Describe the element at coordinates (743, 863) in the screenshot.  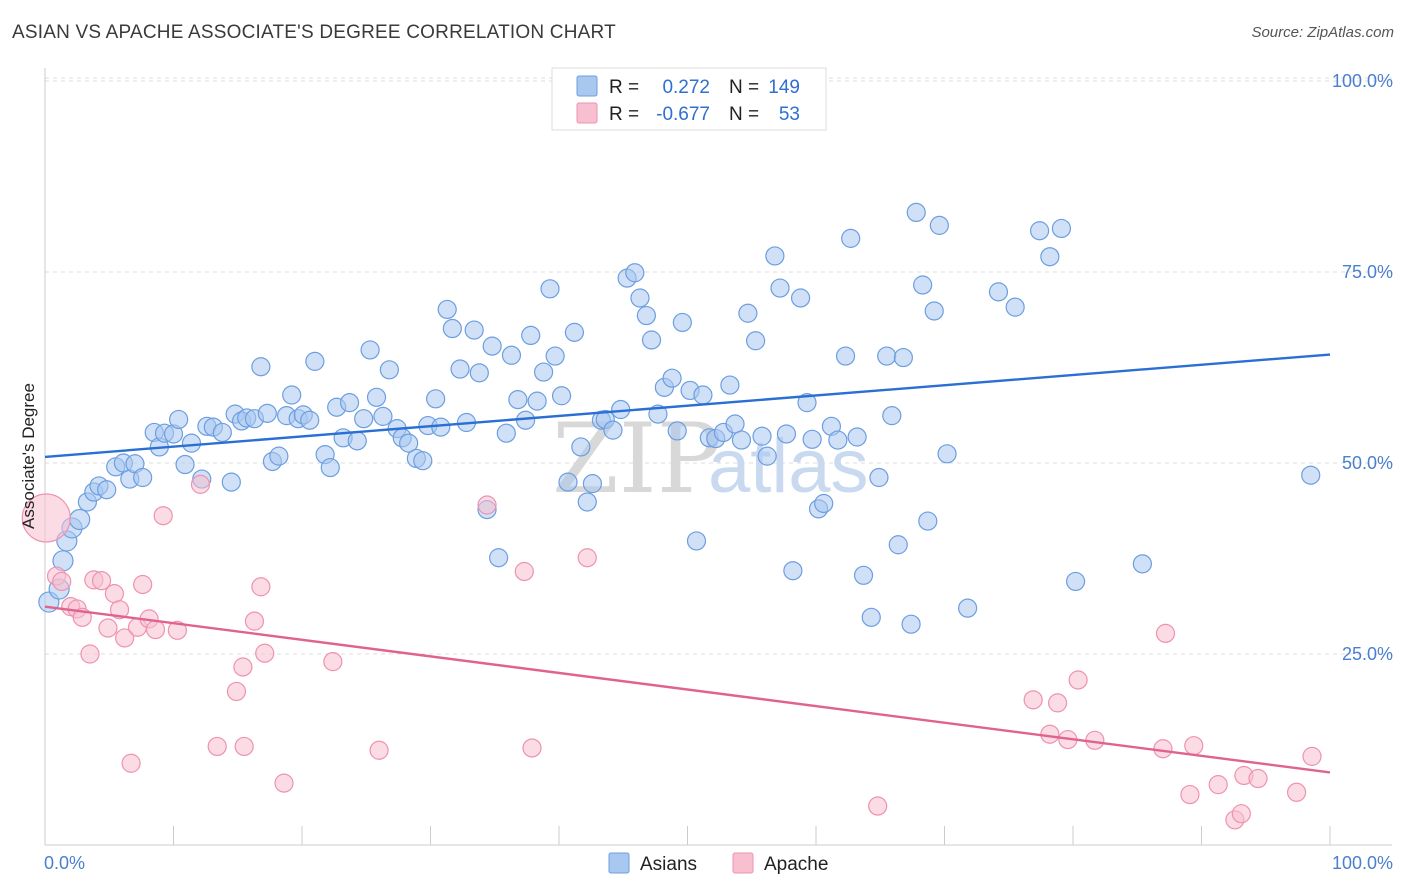
I see `legend-bottom-swatch-apache` at that location.